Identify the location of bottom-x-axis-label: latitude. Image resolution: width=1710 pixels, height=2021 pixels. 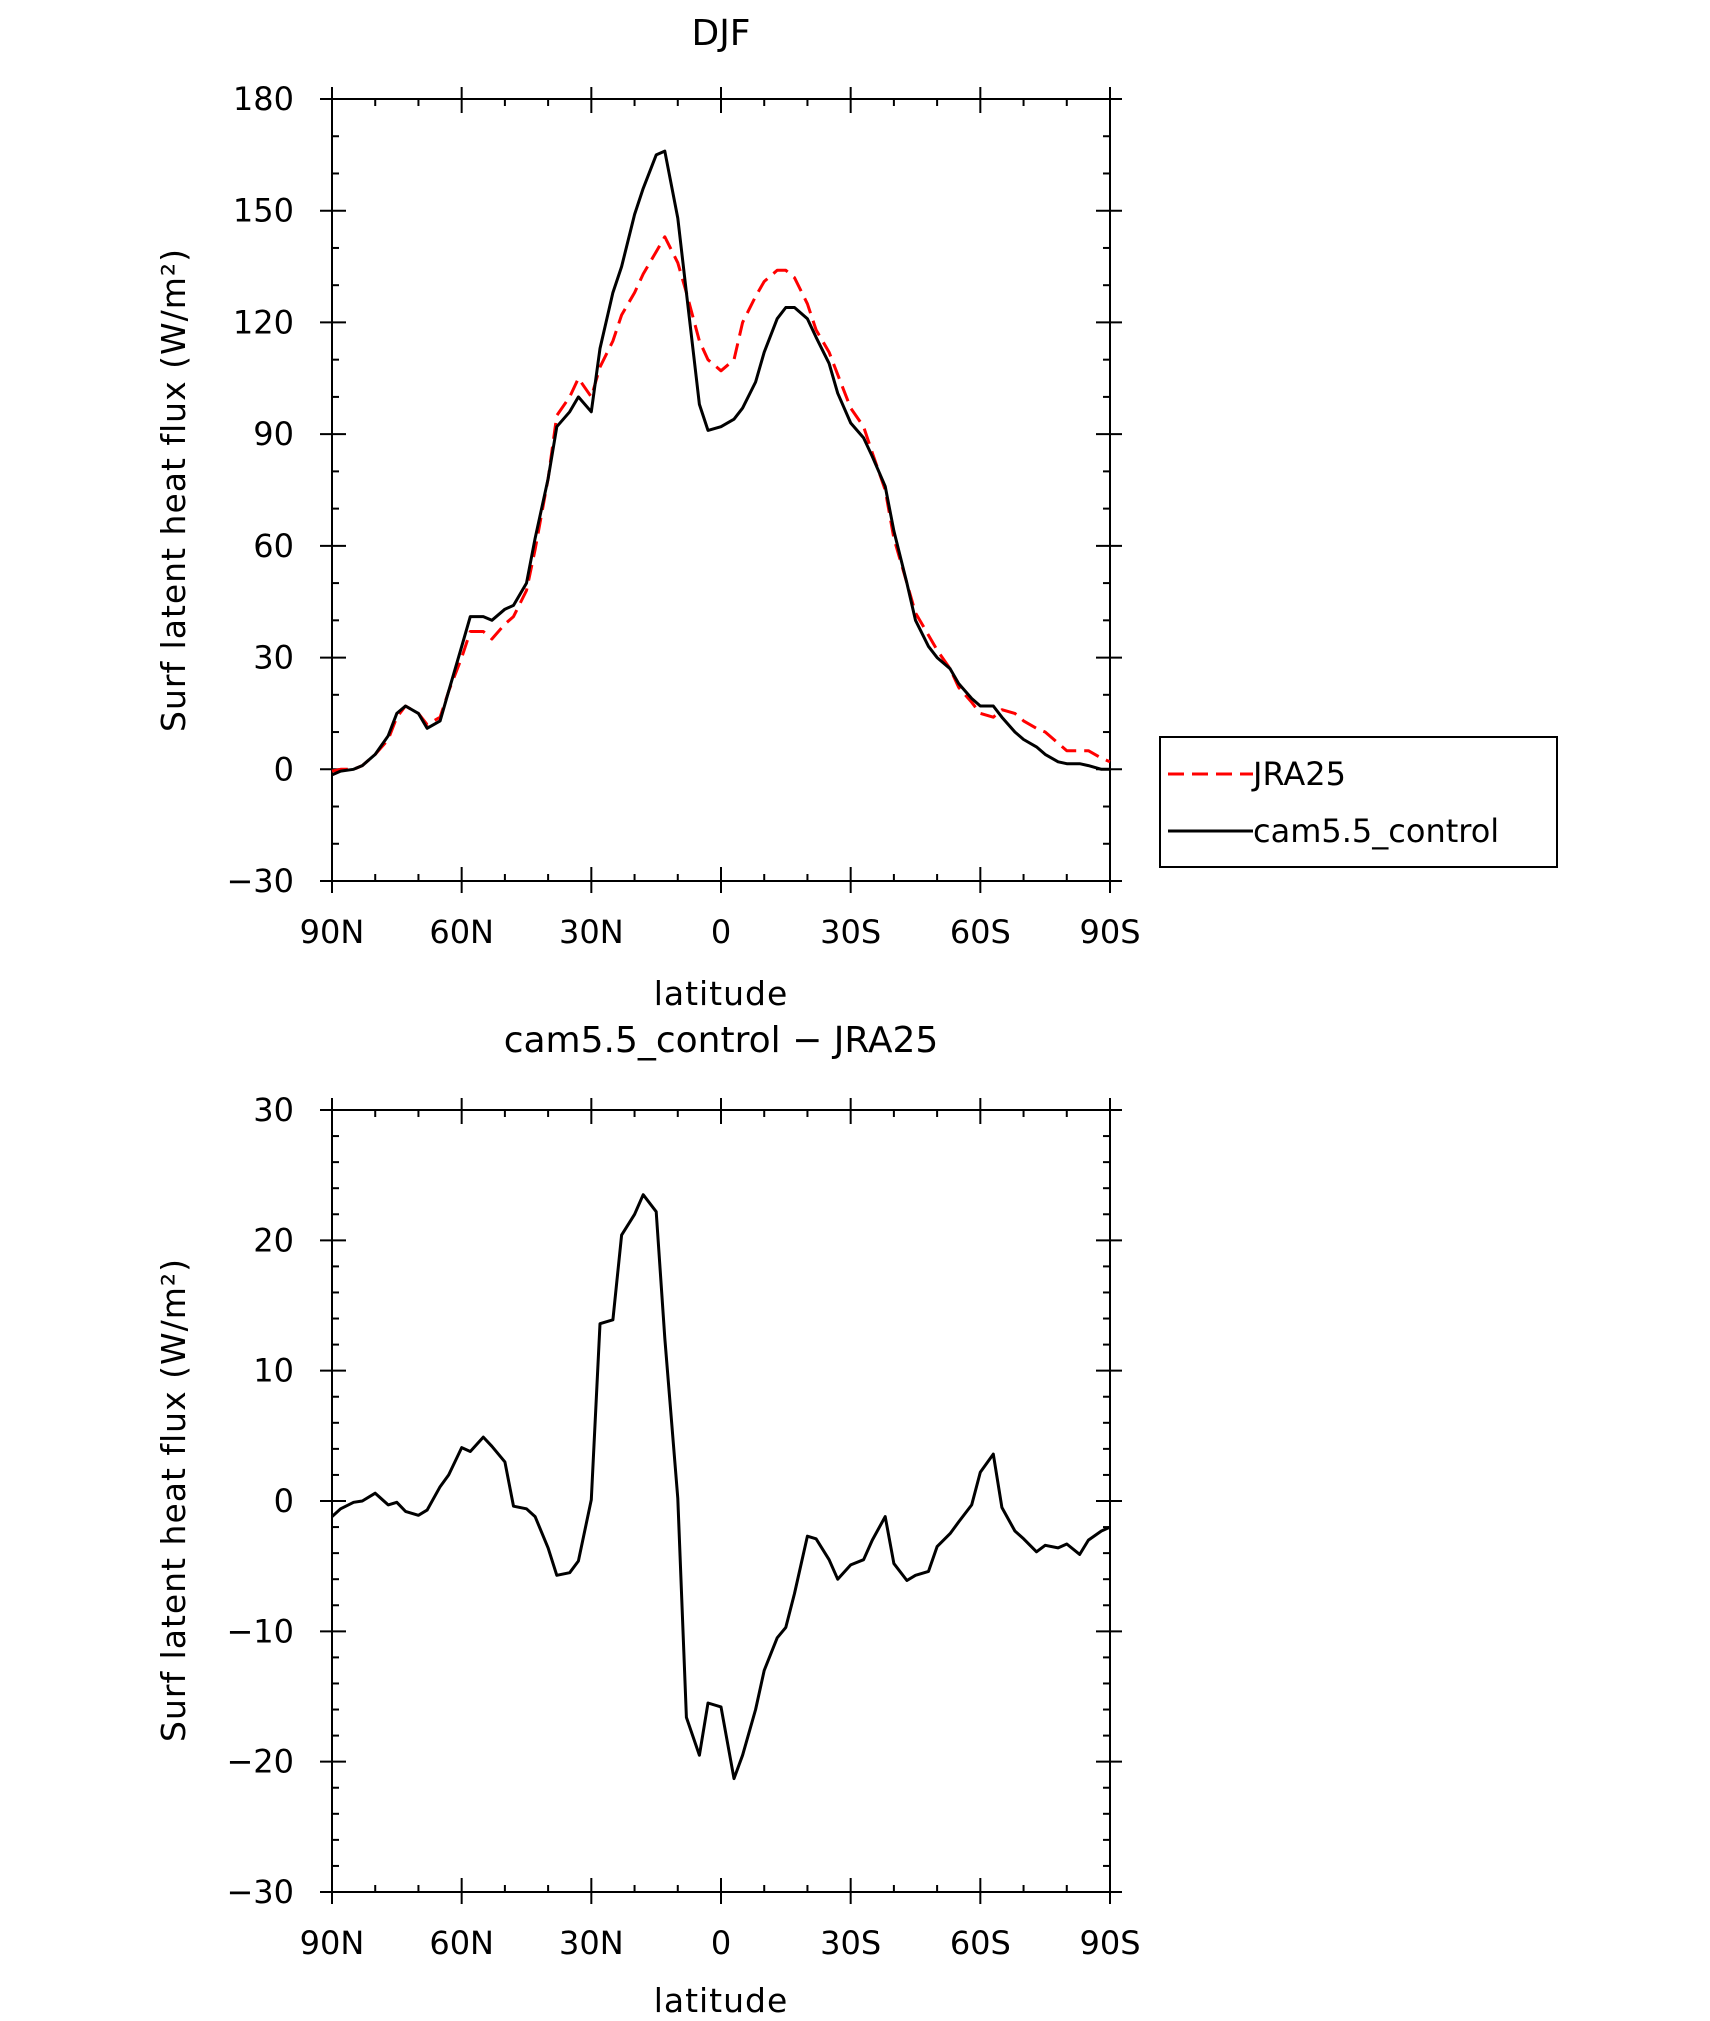
(721, 2000).